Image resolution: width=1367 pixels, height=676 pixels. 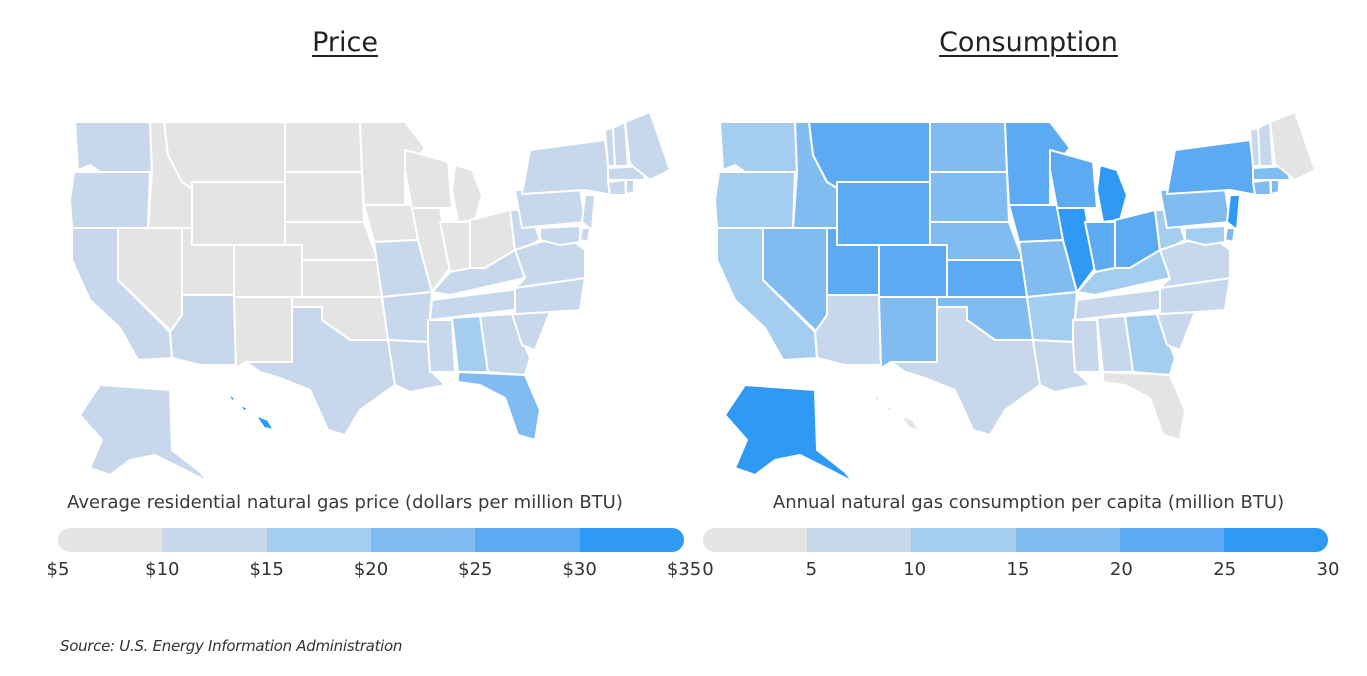 What do you see at coordinates (684, 569) in the screenshot?
I see `price-legend-tick: $35` at bounding box center [684, 569].